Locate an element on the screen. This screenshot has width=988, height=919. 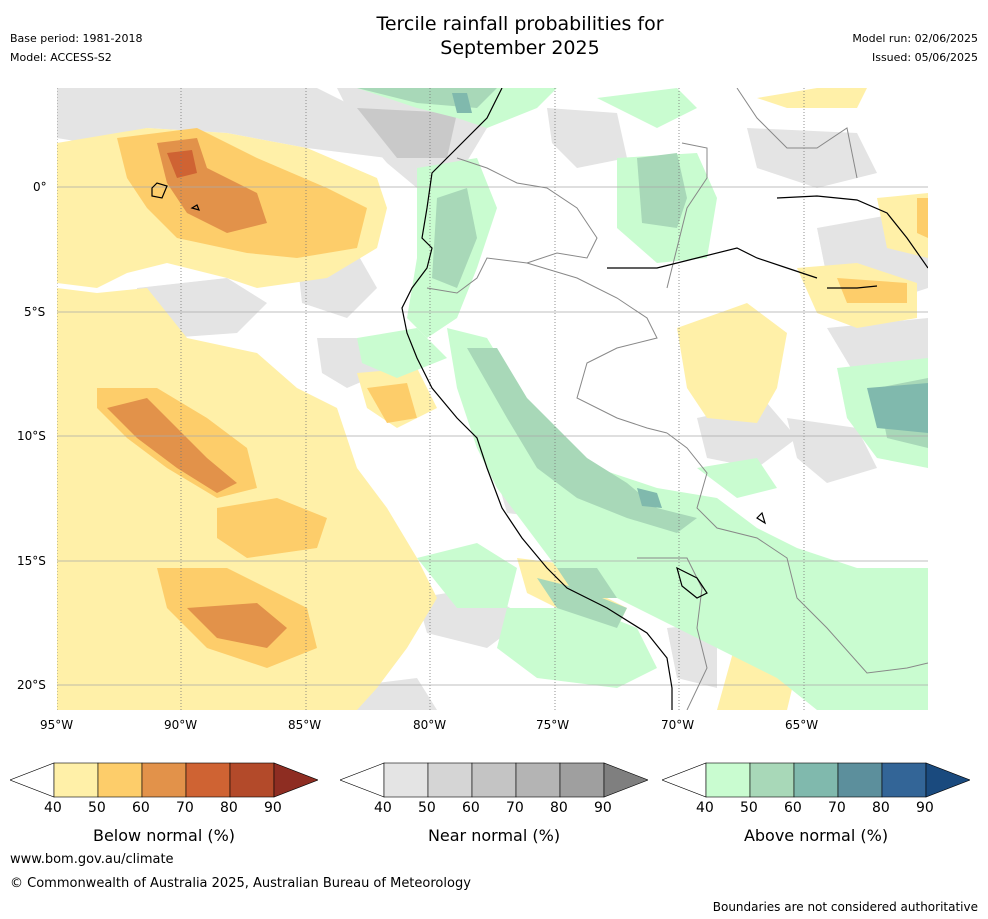
lat-label-20s: 20°S is located at coordinates (31, 685).